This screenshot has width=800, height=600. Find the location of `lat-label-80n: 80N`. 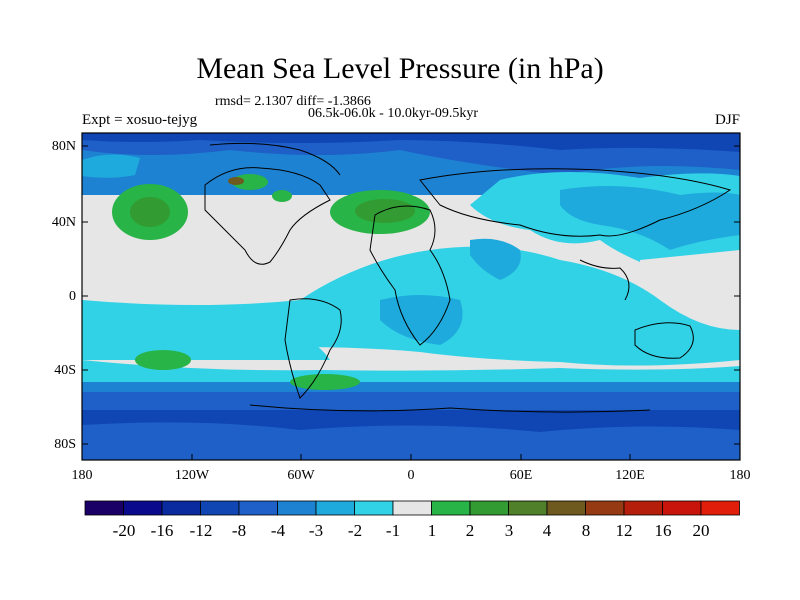

lat-label-80n: 80N is located at coordinates (63, 146).